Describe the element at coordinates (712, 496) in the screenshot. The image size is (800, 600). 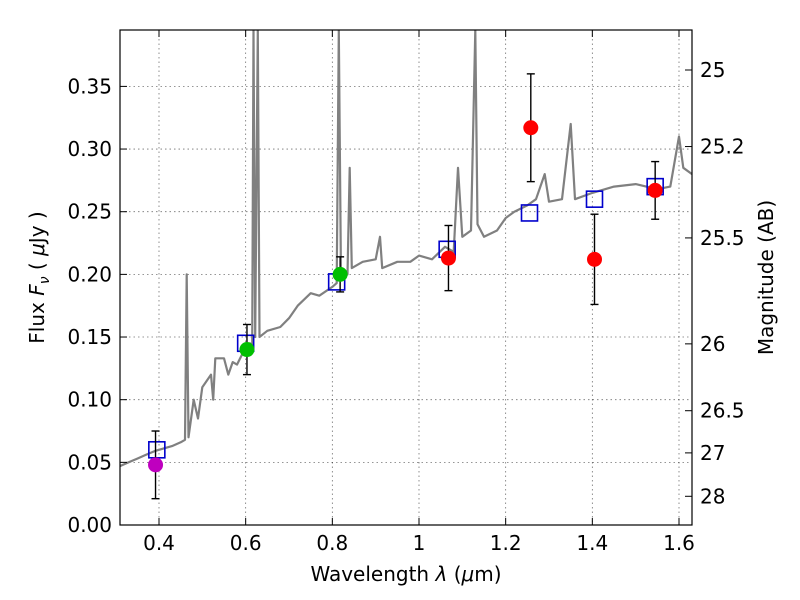
I see `y2-tick-label: 28` at that location.